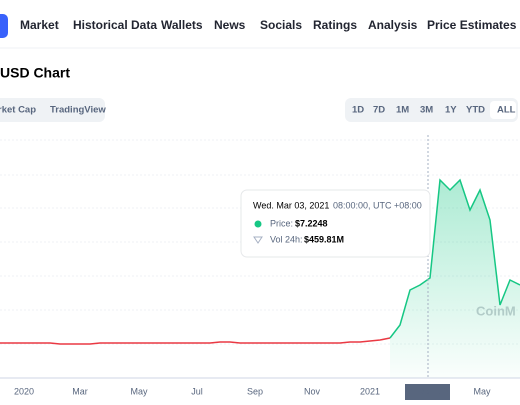 The width and height of the screenshot is (520, 405). I want to click on x-highlight, so click(427, 392).